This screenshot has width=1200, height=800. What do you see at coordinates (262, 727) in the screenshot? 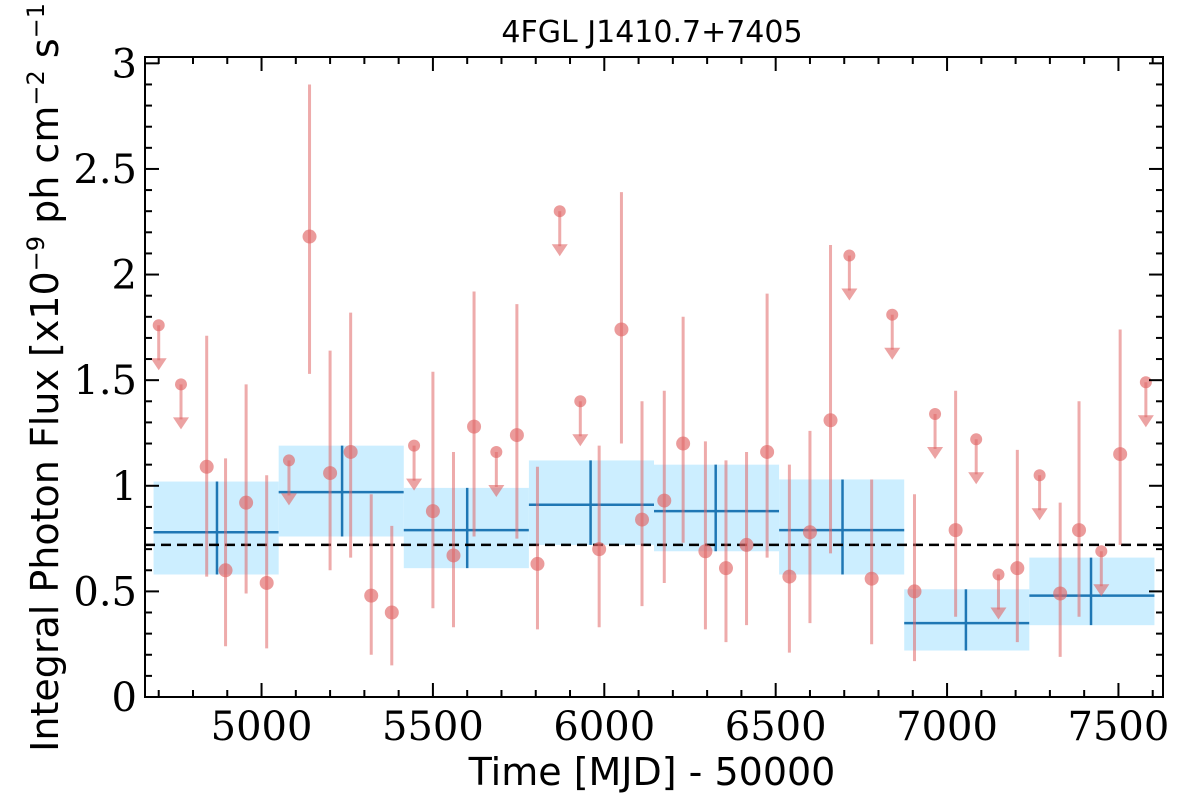
I see `x-tick-label: 5000` at bounding box center [262, 727].